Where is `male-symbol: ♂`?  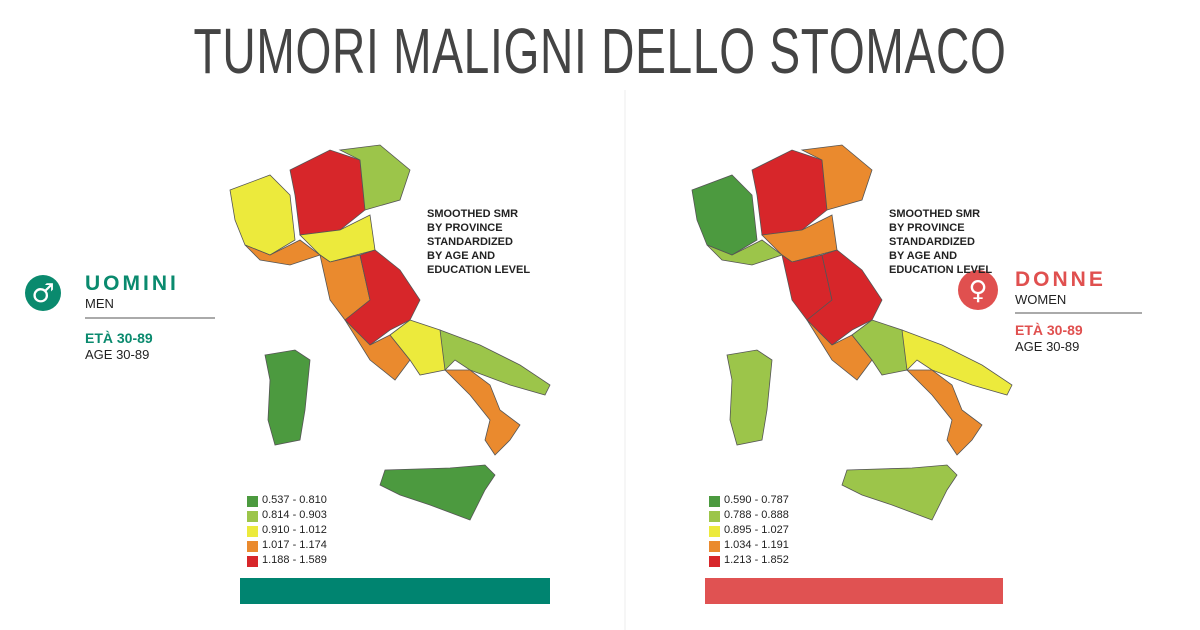 male-symbol: ♂ is located at coordinates (42, 294).